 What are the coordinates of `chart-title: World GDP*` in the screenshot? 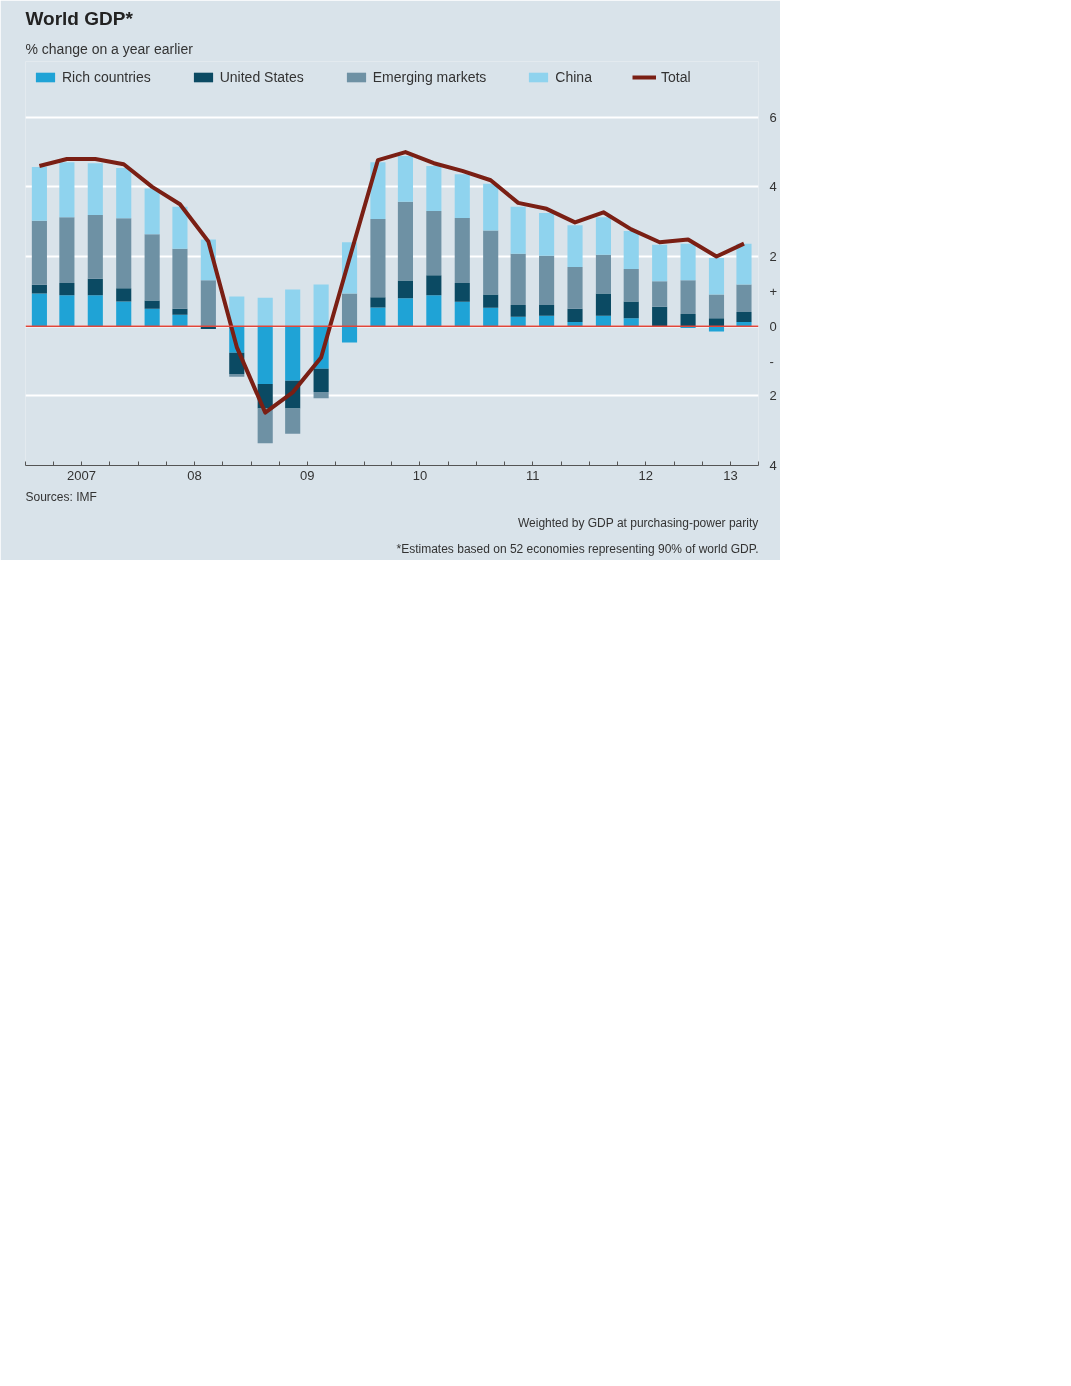 It's located at (79, 18).